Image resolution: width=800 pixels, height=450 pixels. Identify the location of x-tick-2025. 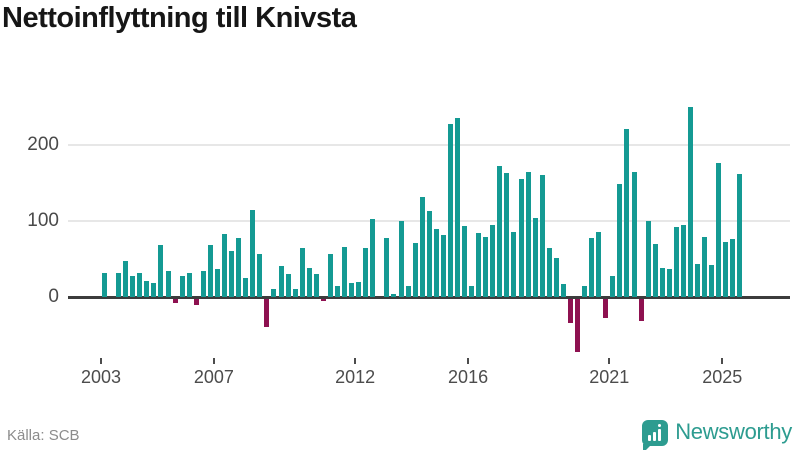
(722, 361).